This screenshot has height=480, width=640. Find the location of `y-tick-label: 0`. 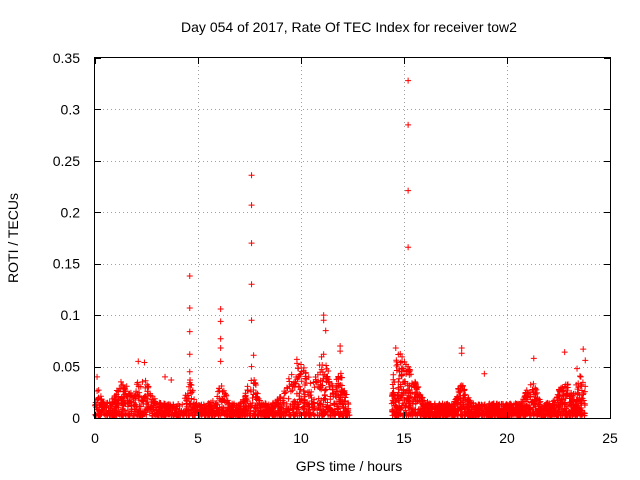

y-tick-label: 0 is located at coordinates (76, 418).